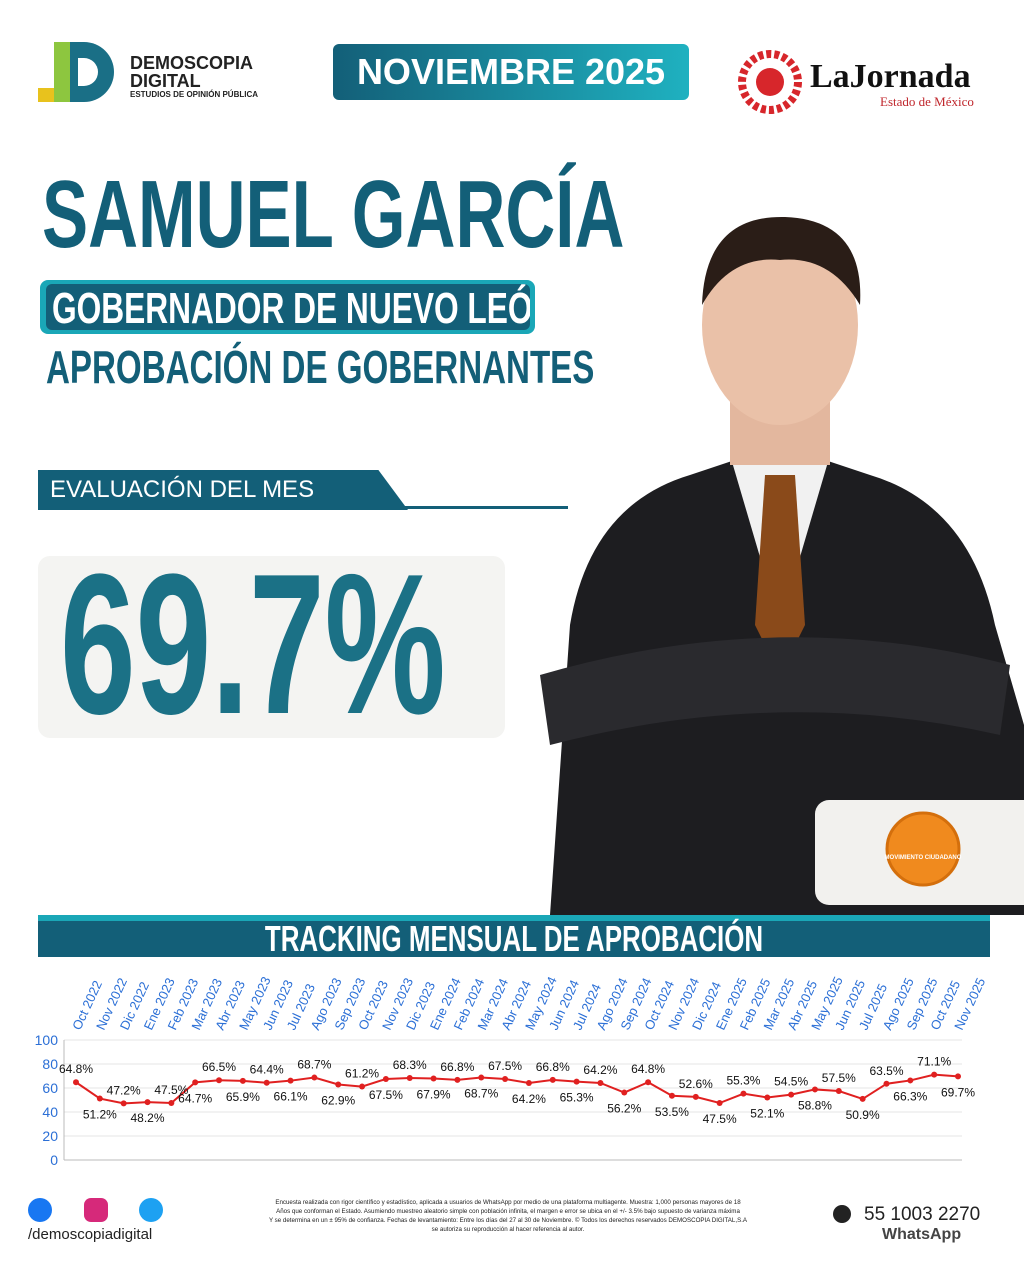 The height and width of the screenshot is (1271, 1024). I want to click on phone-label: WhatsApp, so click(922, 1234).